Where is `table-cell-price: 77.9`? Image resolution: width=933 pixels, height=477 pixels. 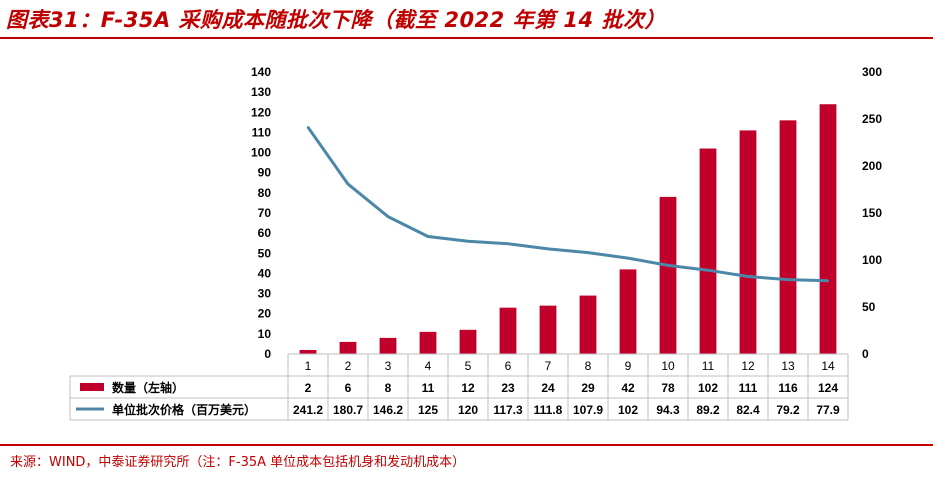 table-cell-price: 77.9 is located at coordinates (828, 410).